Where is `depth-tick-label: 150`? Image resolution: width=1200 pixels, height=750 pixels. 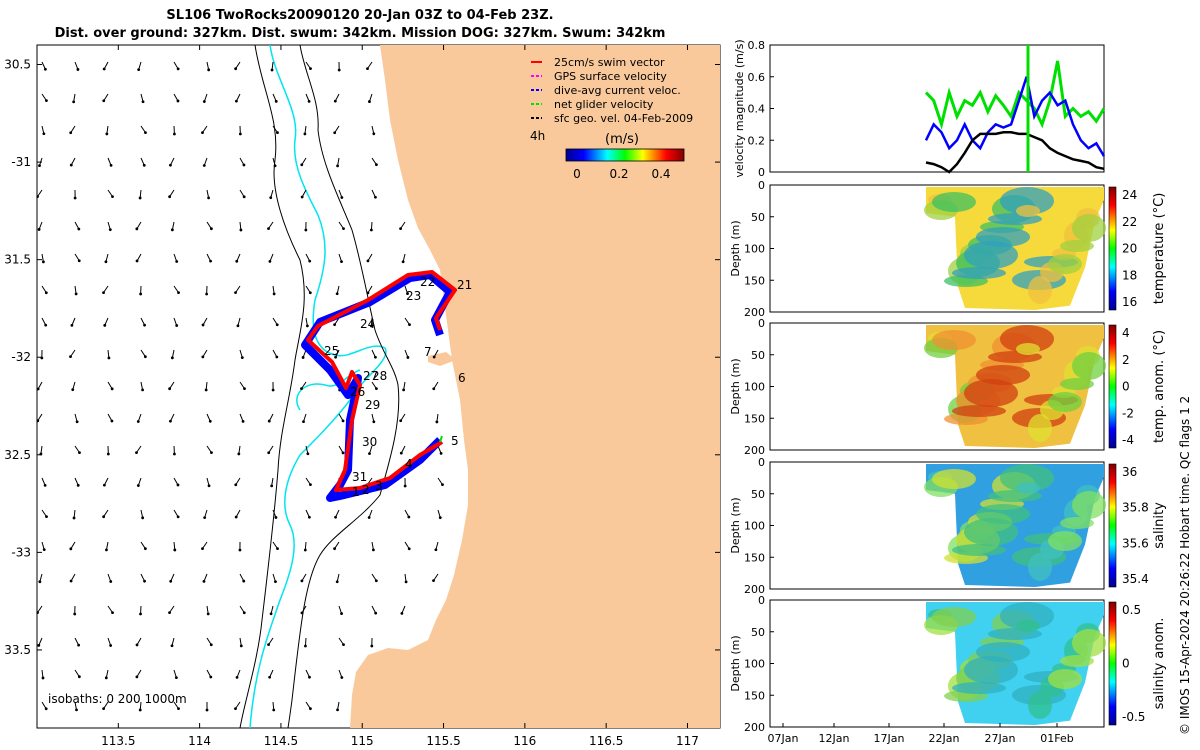 depth-tick-label: 150 is located at coordinates (754, 418).